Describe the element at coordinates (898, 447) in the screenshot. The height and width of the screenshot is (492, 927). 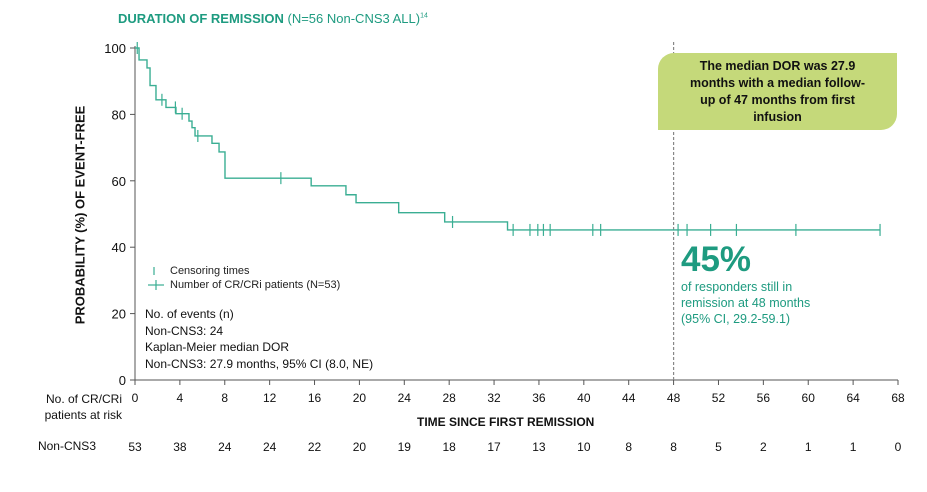
I see `risk-value: 0` at that location.